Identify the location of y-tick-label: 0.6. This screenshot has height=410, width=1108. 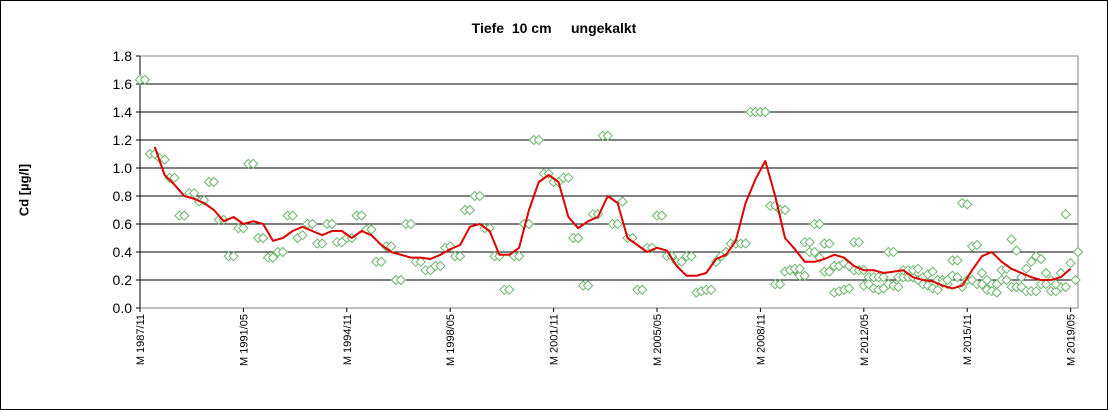
(123, 224).